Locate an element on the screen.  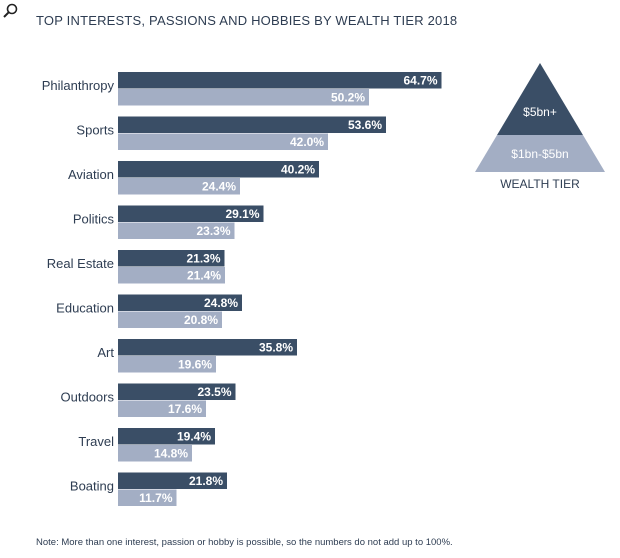
value-label: 64.7% is located at coordinates (420, 81).